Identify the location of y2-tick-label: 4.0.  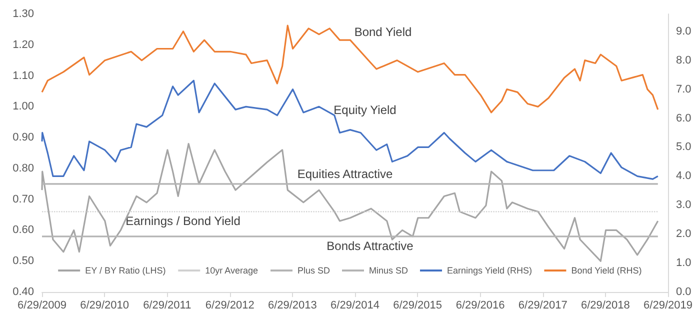
(684, 176).